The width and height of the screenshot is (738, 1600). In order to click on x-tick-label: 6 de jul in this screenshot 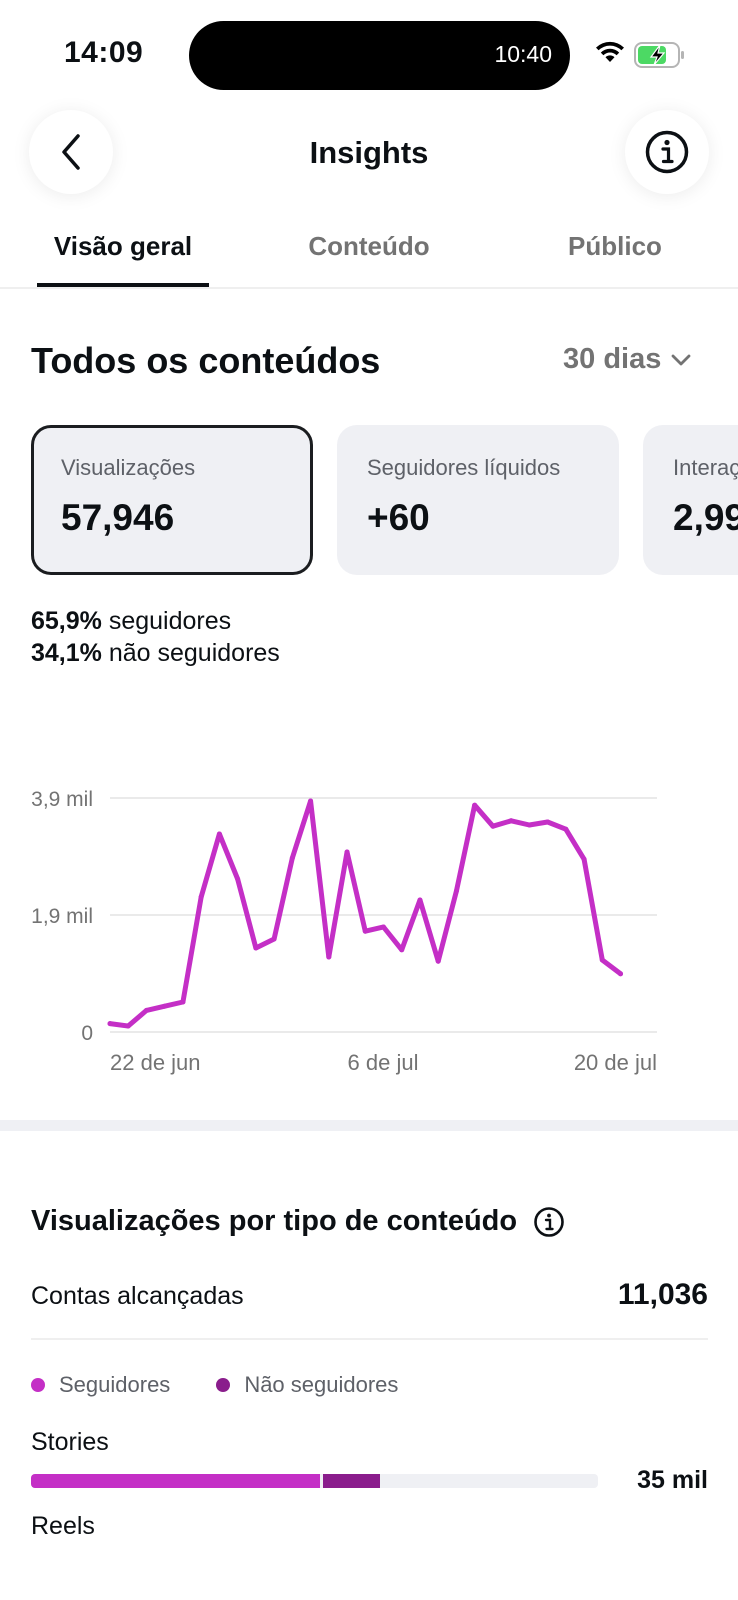, I will do `click(383, 1062)`.